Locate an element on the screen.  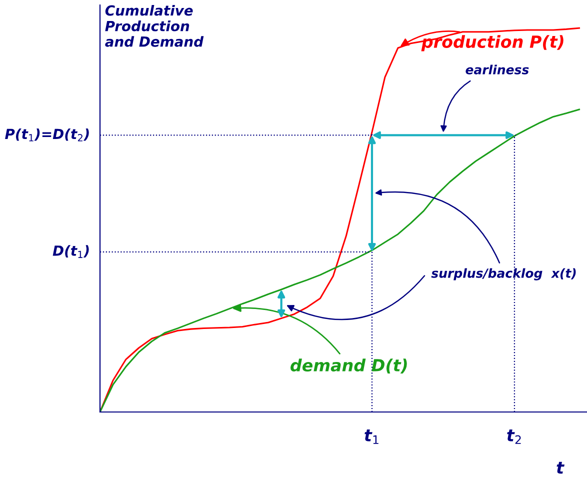
annotation: surplus/backlog x(t) is located at coordinates (503, 274).